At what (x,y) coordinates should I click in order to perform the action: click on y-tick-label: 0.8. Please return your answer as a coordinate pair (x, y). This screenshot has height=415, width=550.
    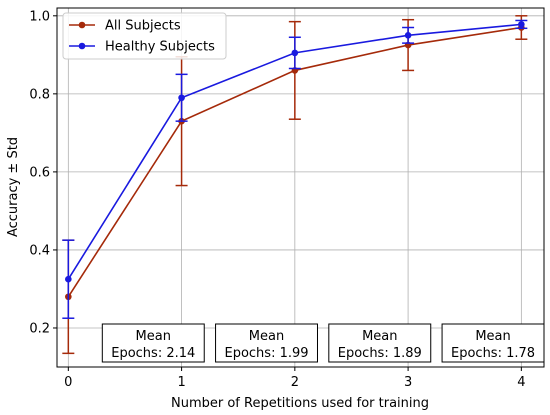
    Looking at the image, I should click on (39, 94).